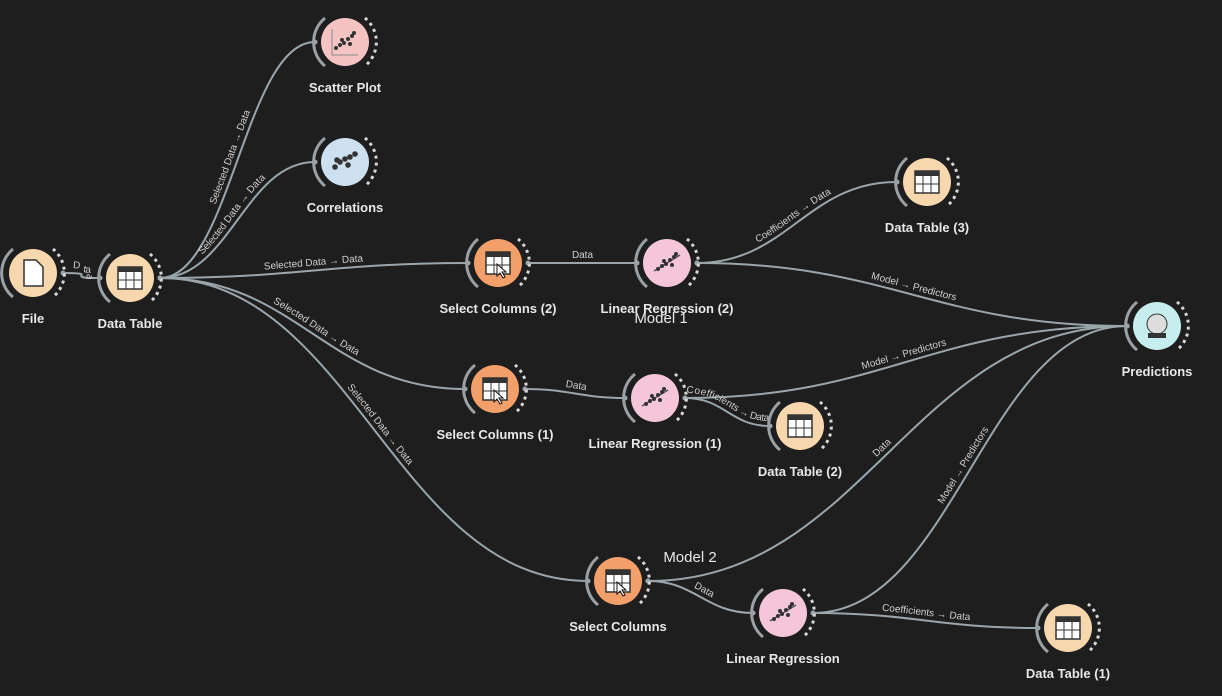 The image size is (1222, 696). I want to click on node-label: Select Columns (2), so click(497, 308).